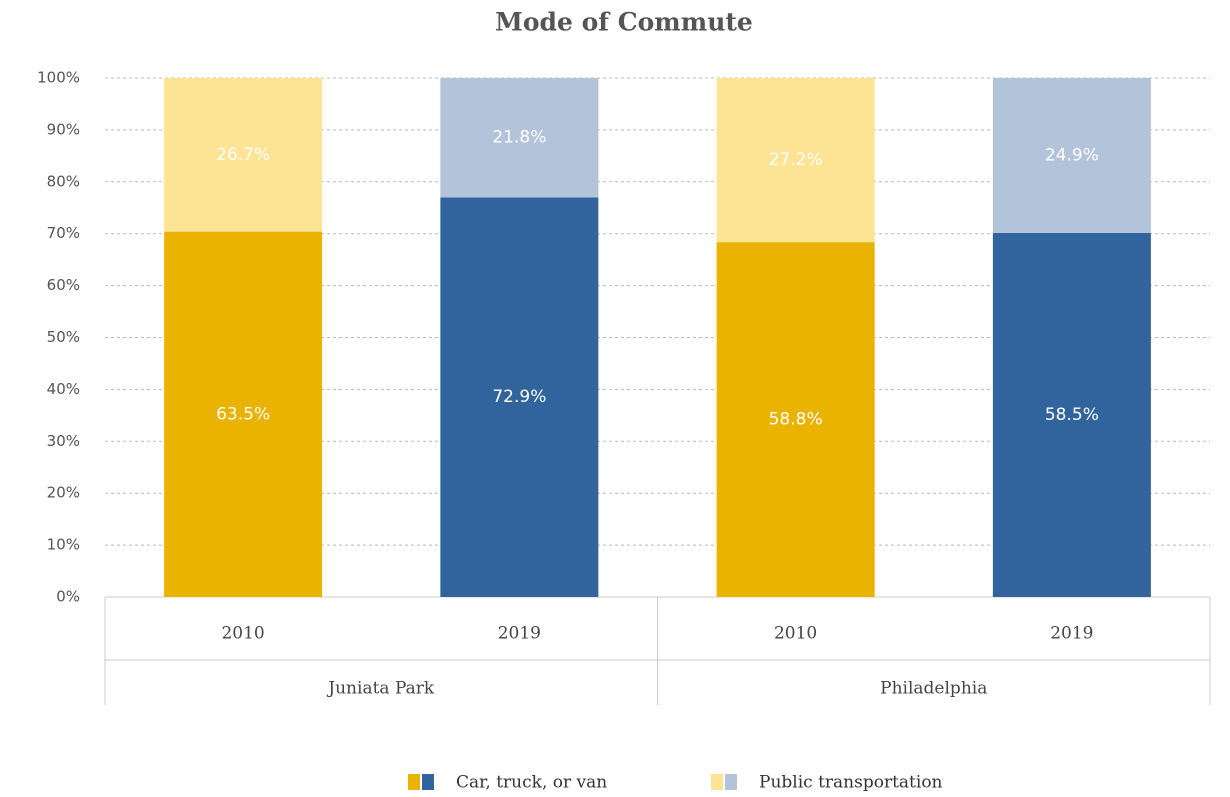 This screenshot has width=1230, height=797. I want to click on value-label: 24.9%, so click(1072, 155).